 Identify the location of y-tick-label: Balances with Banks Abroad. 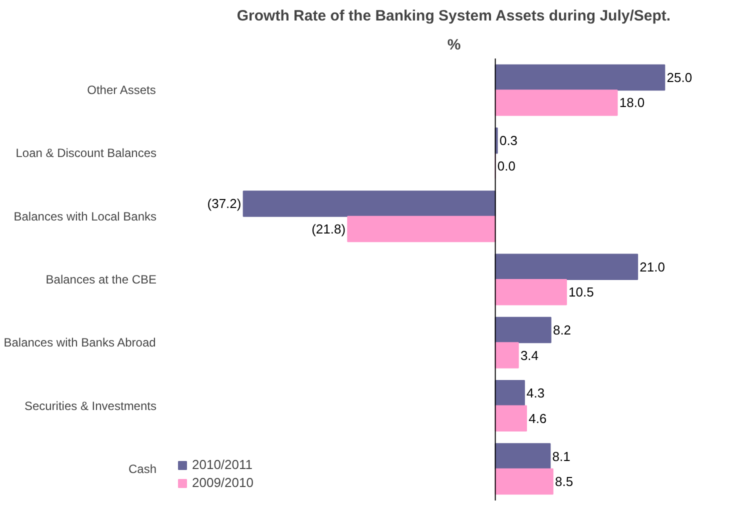
(80, 343).